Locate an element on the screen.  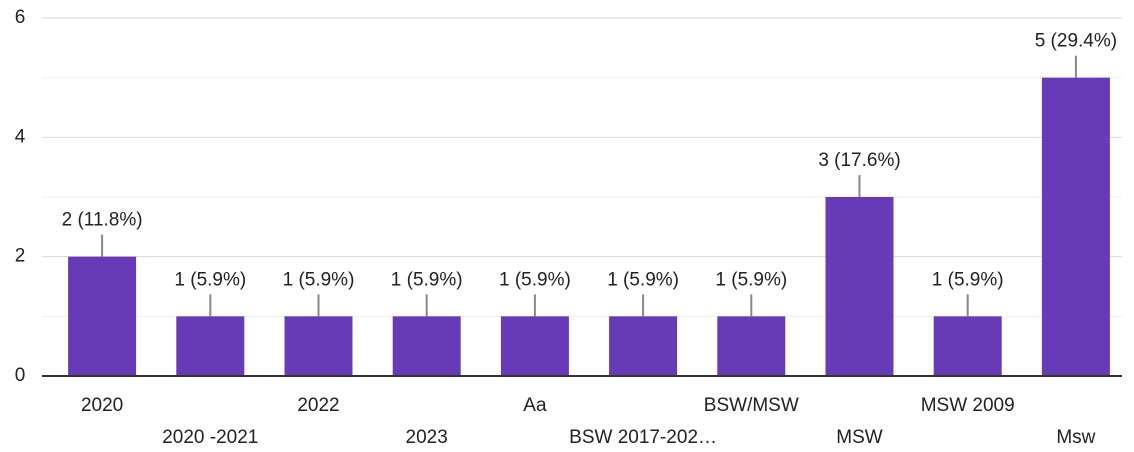
x-tick-label: 2020 is located at coordinates (102, 405).